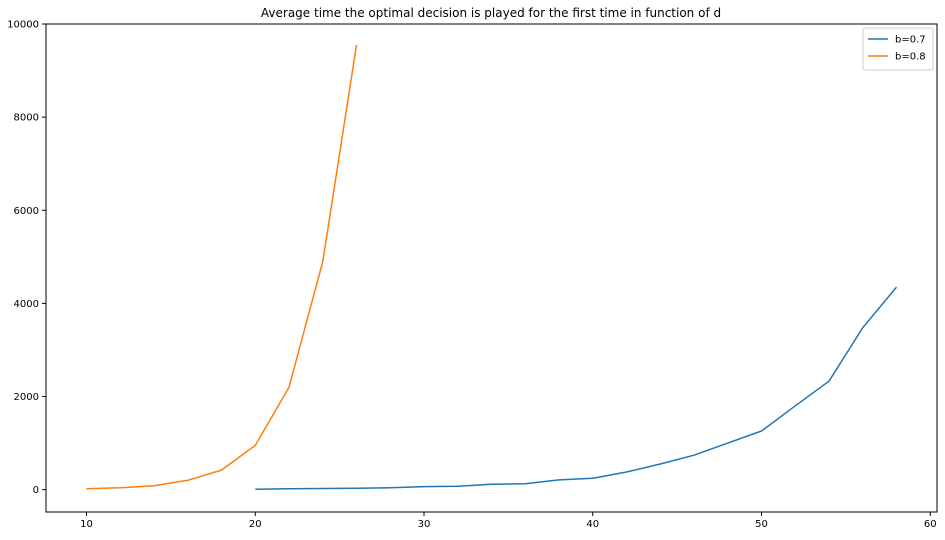 Image resolution: width=945 pixels, height=540 pixels. I want to click on legend: b=0.7 b=0.8, so click(898, 49).